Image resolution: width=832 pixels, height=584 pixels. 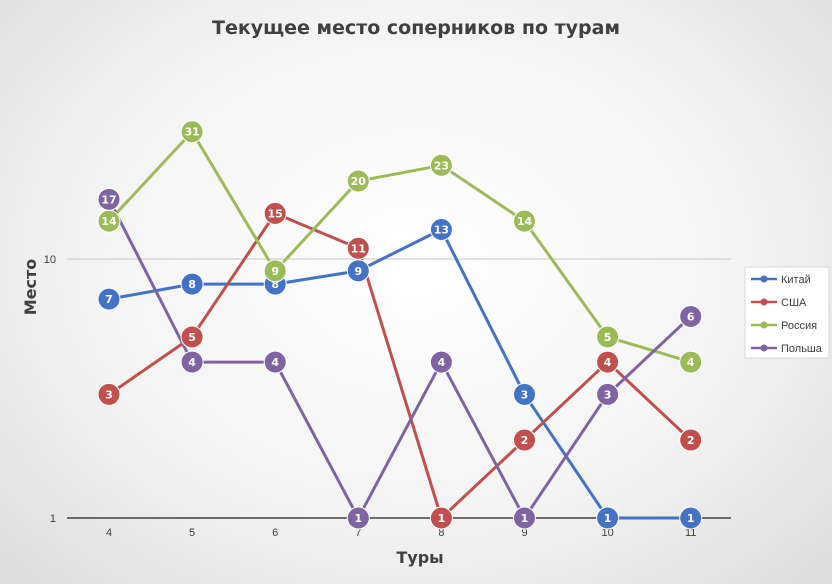 I want to click on x-tick-label: 10, so click(x=607, y=533).